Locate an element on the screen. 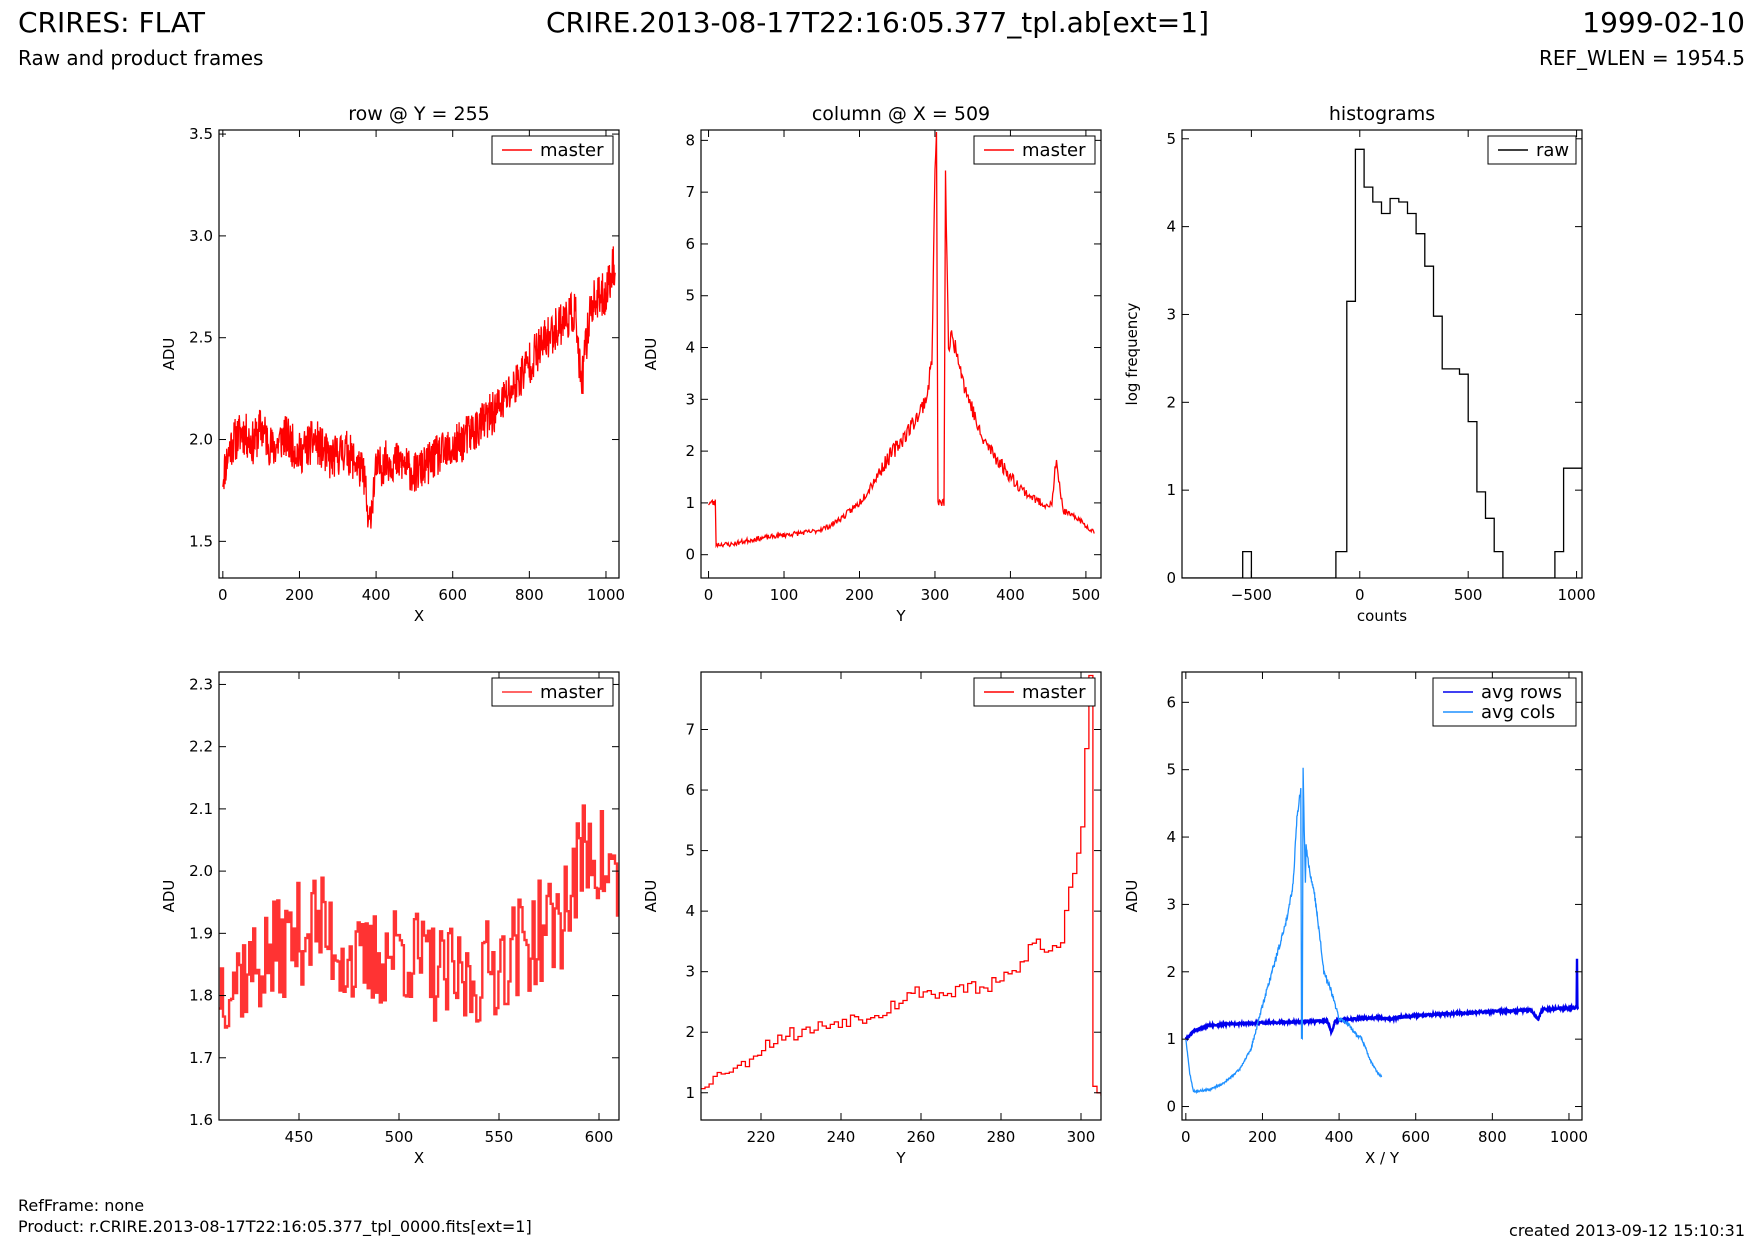  y-tick-label: 1.8 is located at coordinates (201, 996).